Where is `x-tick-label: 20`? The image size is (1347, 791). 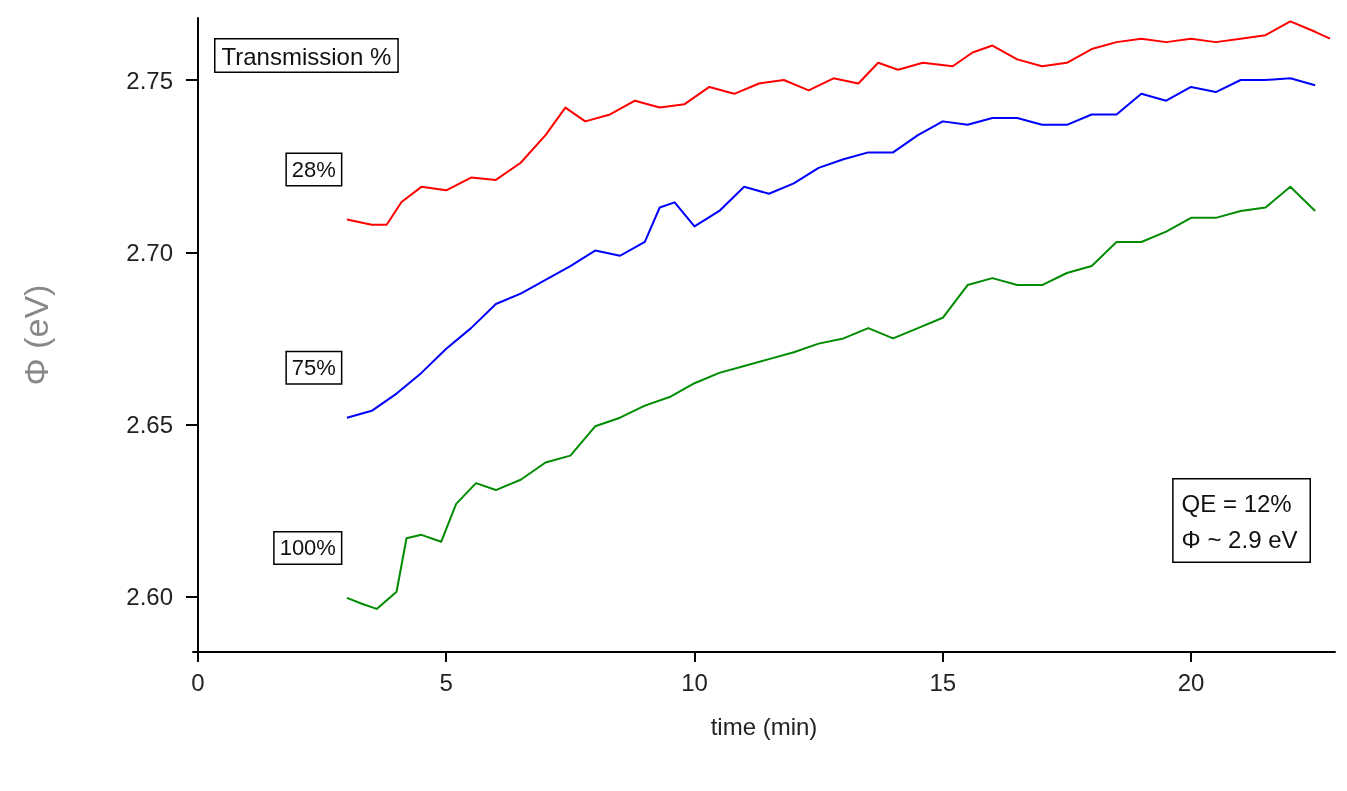 x-tick-label: 20 is located at coordinates (1191, 682).